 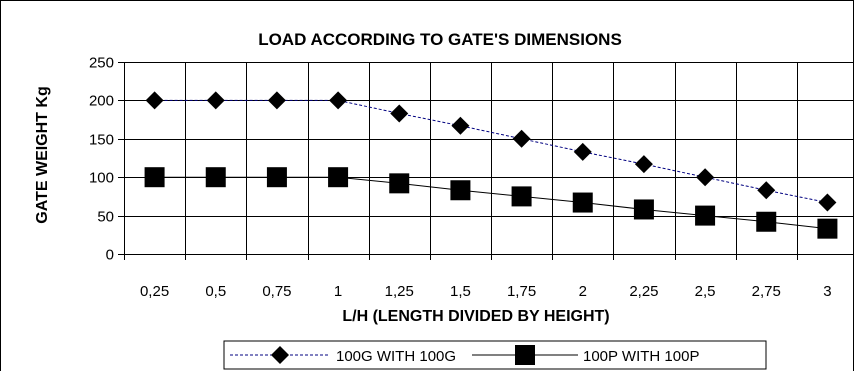 What do you see at coordinates (101, 63) in the screenshot?
I see `y-tick-label: 250` at bounding box center [101, 63].